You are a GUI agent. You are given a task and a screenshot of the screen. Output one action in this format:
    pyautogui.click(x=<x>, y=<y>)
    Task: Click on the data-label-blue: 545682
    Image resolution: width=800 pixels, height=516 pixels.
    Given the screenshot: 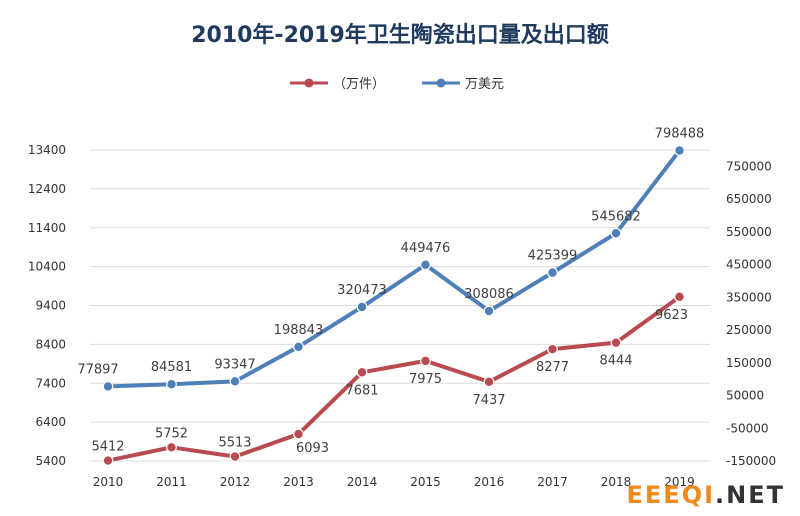 What is the action you would take?
    pyautogui.click(x=616, y=216)
    